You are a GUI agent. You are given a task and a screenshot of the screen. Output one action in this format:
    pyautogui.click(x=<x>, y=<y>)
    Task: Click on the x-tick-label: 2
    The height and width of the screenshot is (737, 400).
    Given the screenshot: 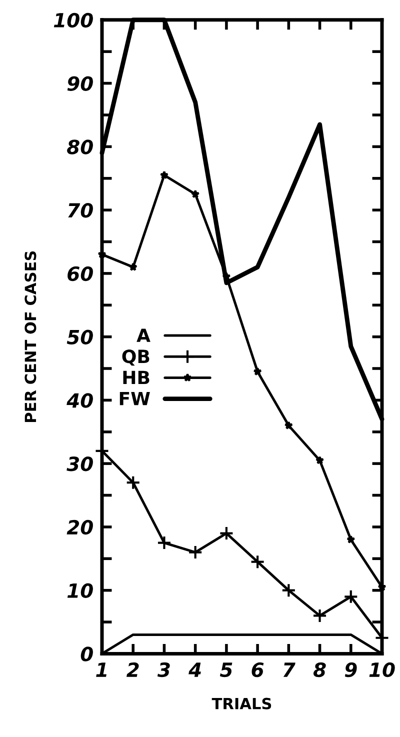 What is the action you would take?
    pyautogui.click(x=132, y=669)
    